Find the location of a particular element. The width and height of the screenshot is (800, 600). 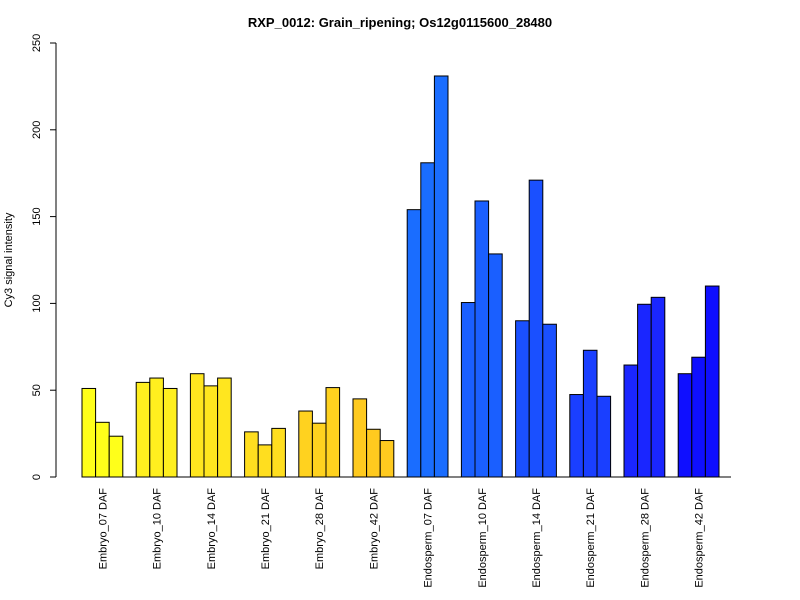

x-tick-label: Embryo_14 DAF is located at coordinates (212, 529).